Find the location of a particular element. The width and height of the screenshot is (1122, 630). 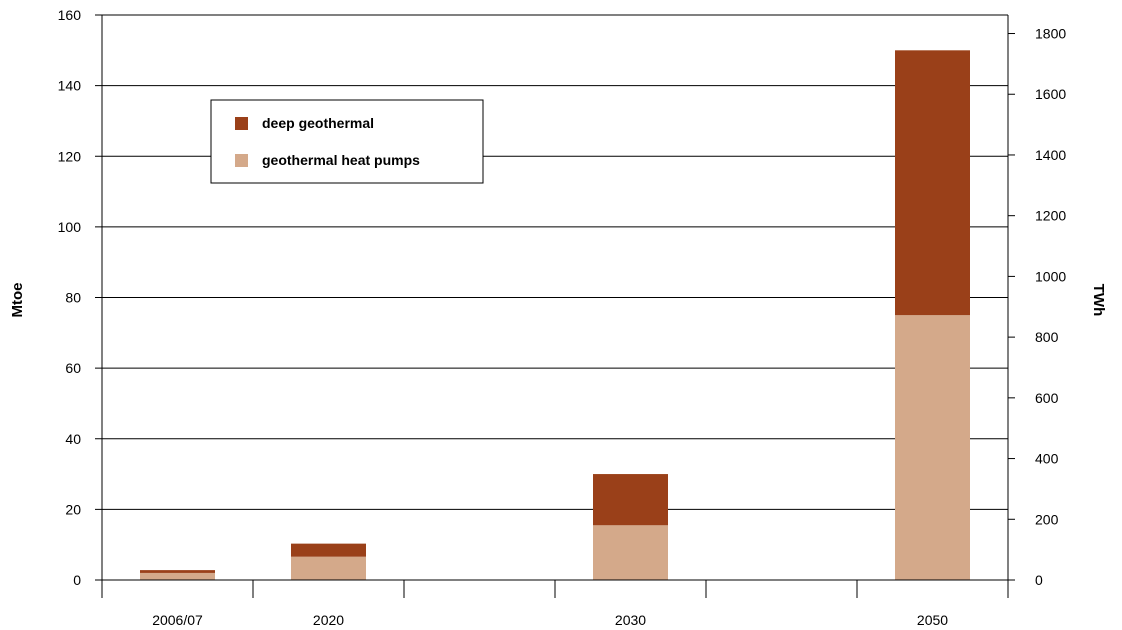

right-axis-title: TWh is located at coordinates (1098, 300).